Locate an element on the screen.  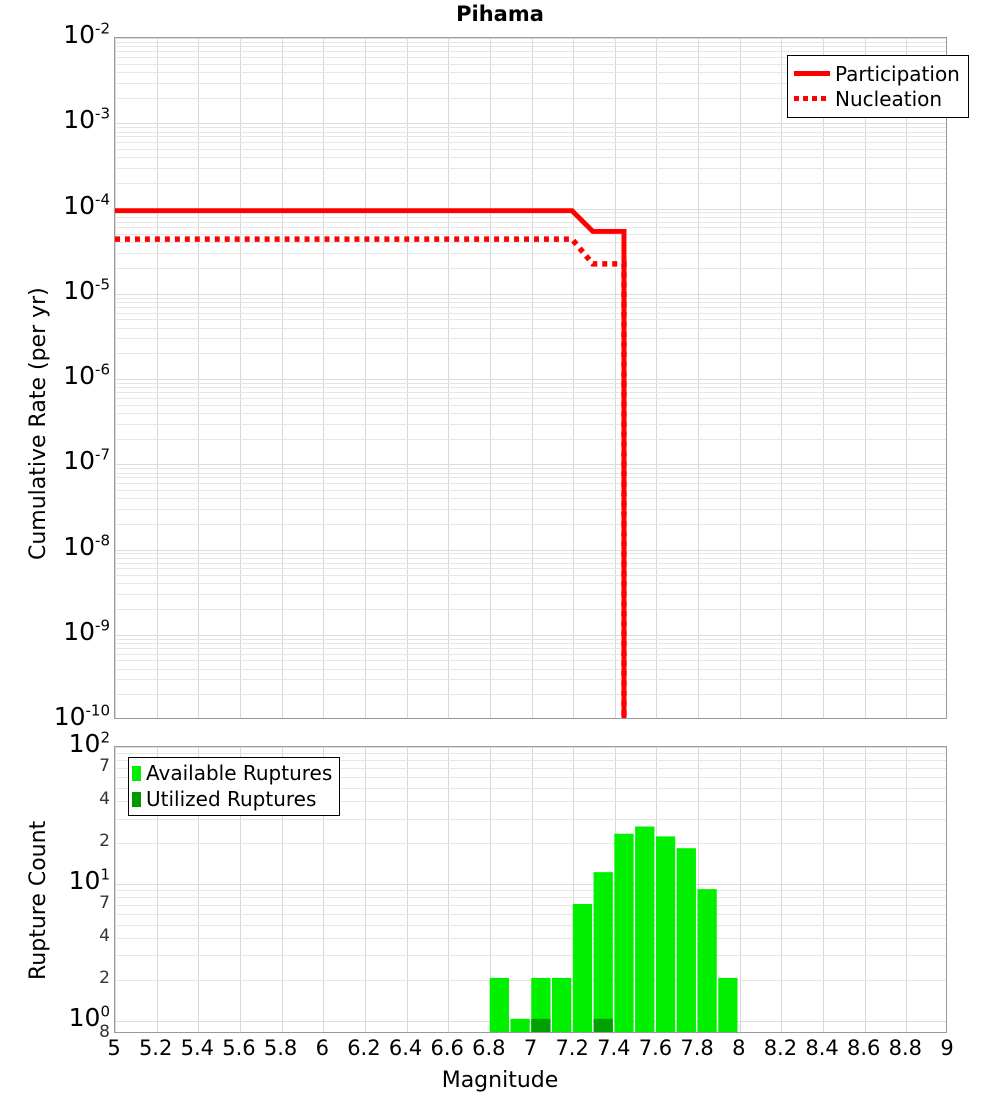
x-tick-label: 6.8 is located at coordinates (489, 1048).